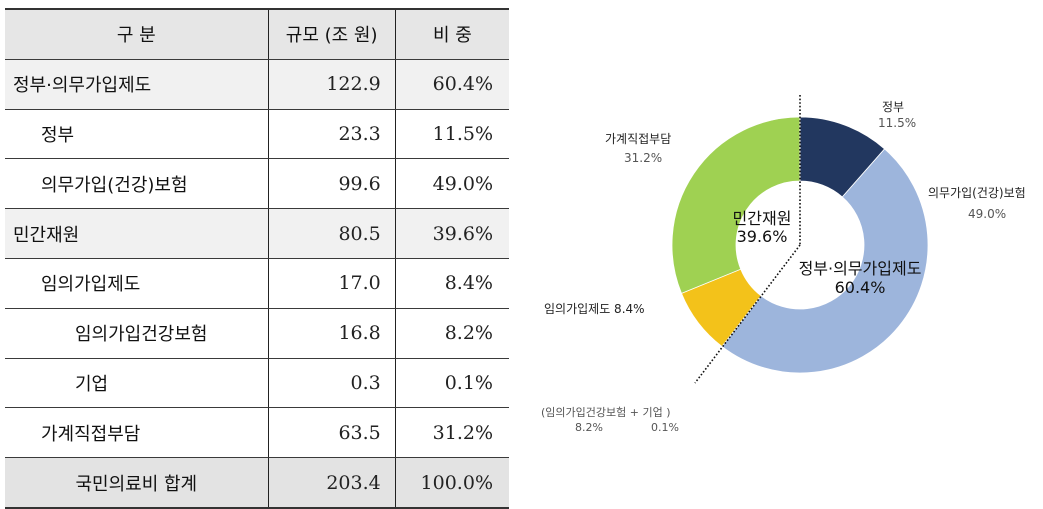 The image size is (1043, 509). I want to click on label-gov-name: 정부, so click(893, 107).